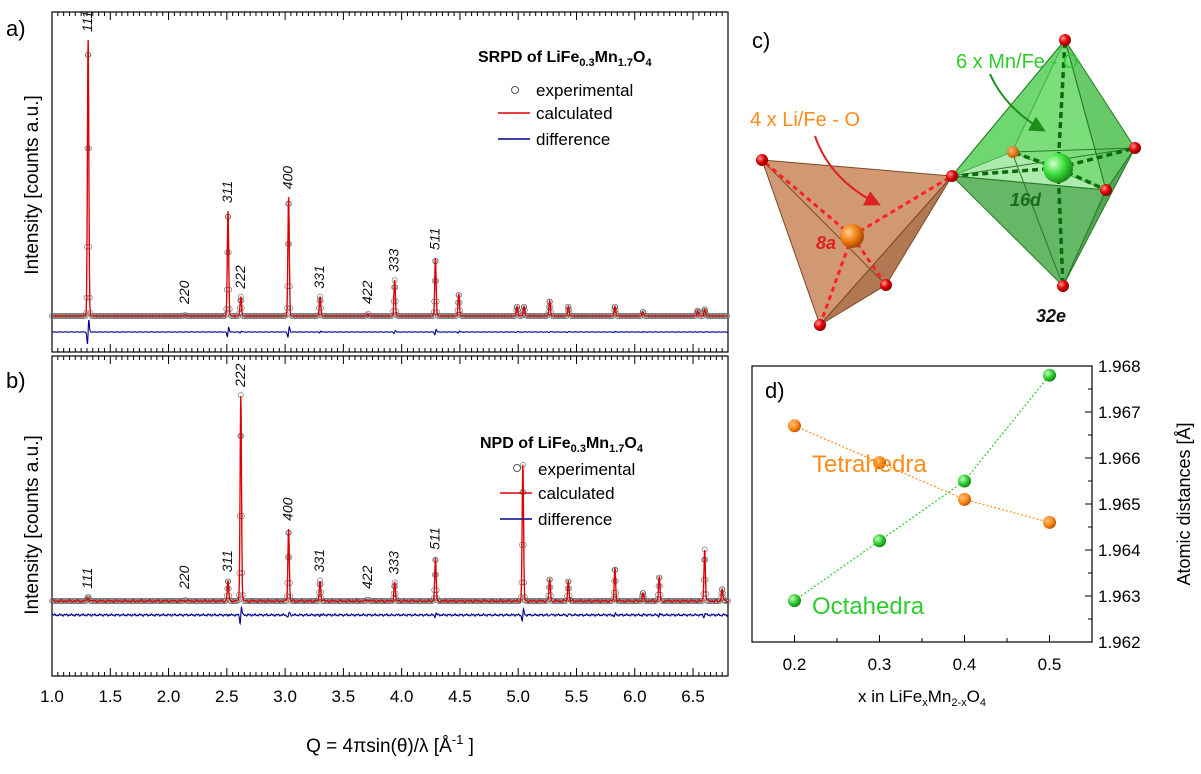 This screenshot has height=774, width=1201. What do you see at coordinates (869, 464) in the screenshot?
I see `series-label-tetrahedra: Tetrahedra` at bounding box center [869, 464].